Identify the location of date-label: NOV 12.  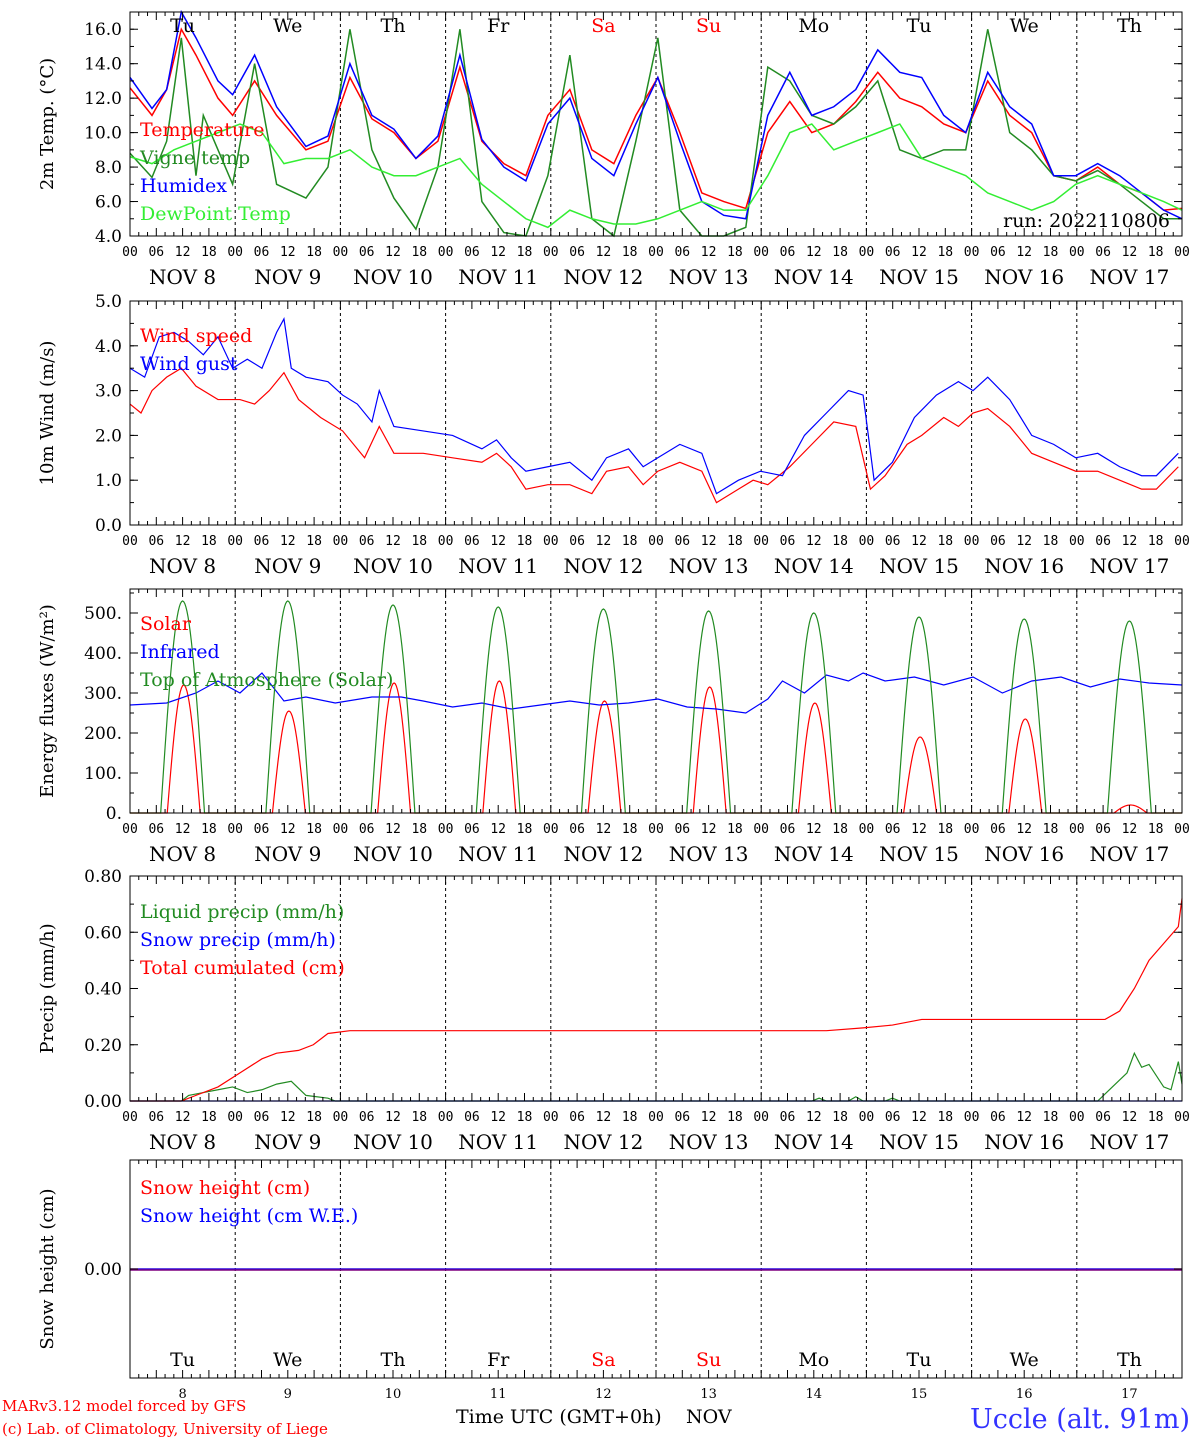
(604, 854).